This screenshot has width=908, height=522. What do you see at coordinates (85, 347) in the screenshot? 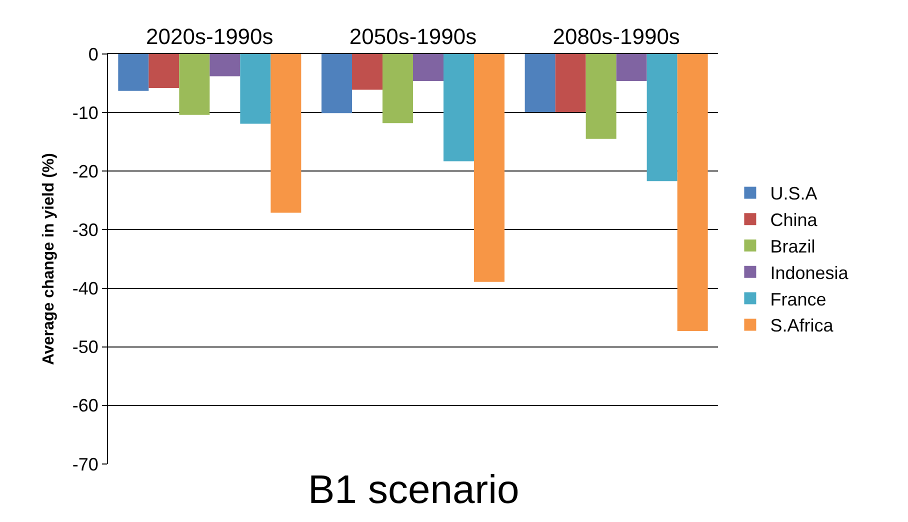
I see `y-tick-label: -50` at bounding box center [85, 347].